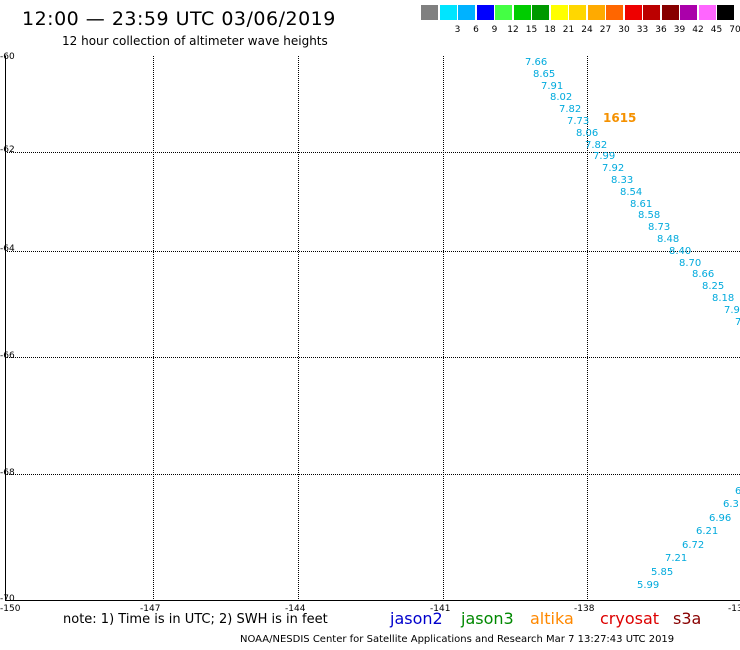 The height and width of the screenshot is (650, 740). I want to click on scale-label: 39, so click(679, 30).